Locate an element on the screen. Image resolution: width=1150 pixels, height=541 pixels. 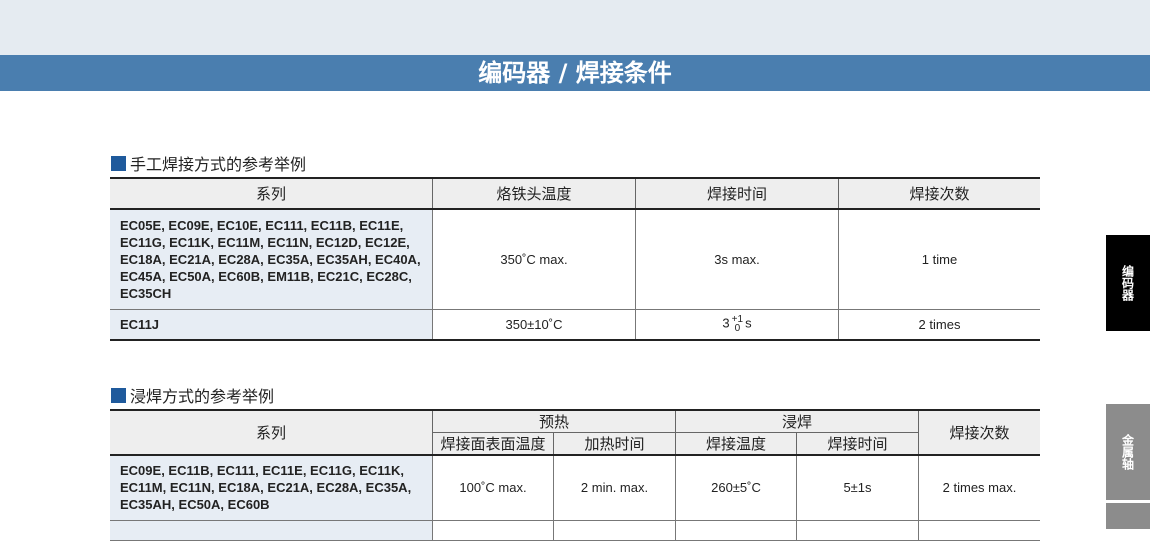
pre-temp-cell: 100˚C max. is located at coordinates (493, 487).